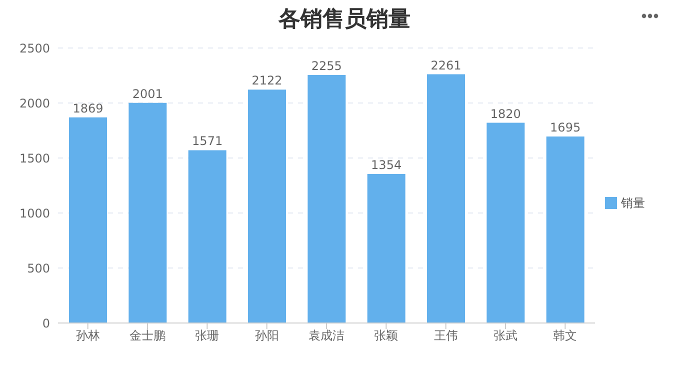 The width and height of the screenshot is (689, 376). Describe the element at coordinates (386, 335) in the screenshot. I see `x-tick-label: 张颖` at that location.